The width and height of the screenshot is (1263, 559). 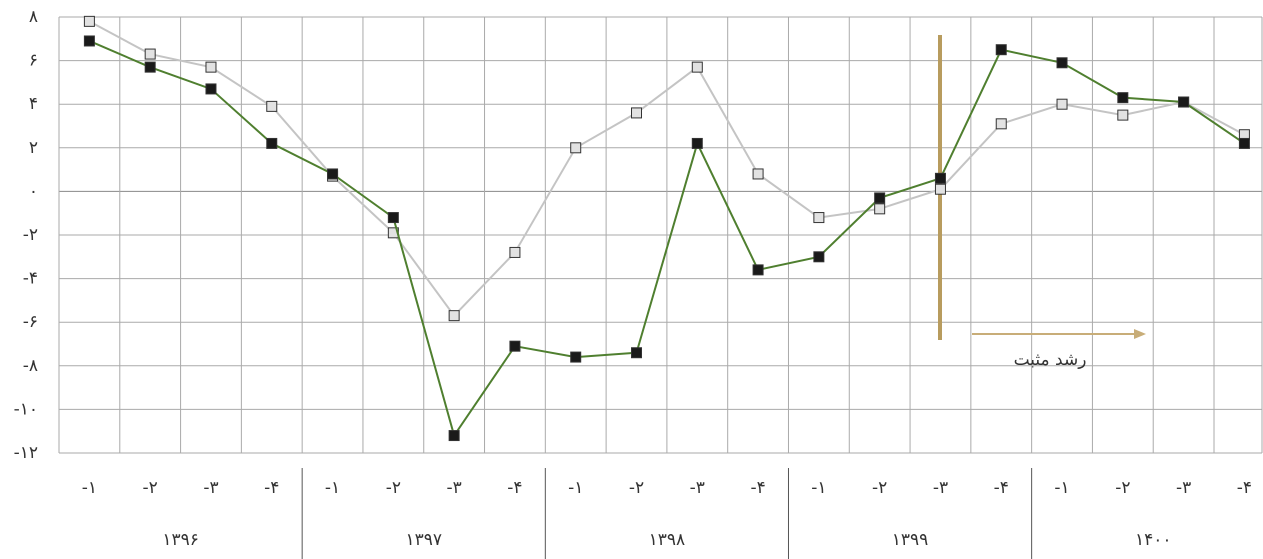 I want to click on y-tick-label: -۴, so click(x=30, y=279).